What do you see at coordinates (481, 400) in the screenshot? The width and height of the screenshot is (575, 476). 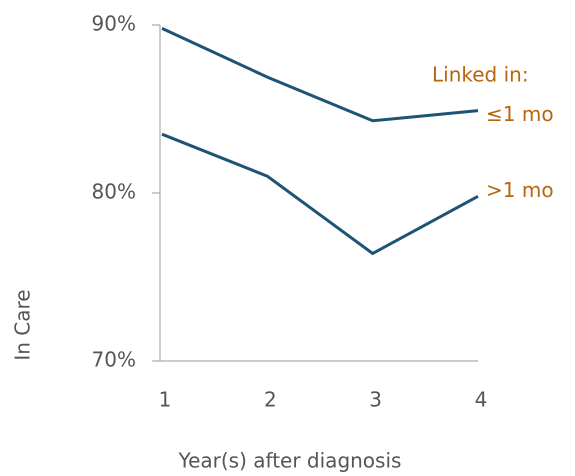 I see `x-tick-label: 4` at bounding box center [481, 400].